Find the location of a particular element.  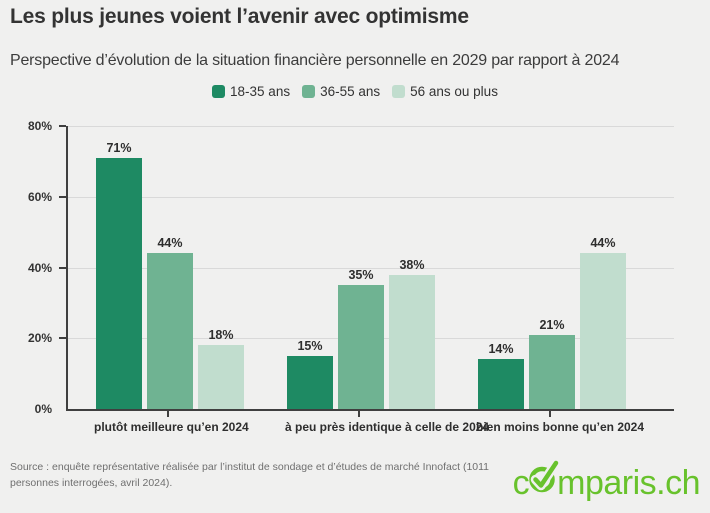

logo-check-o-icon is located at coordinates (545, 475).